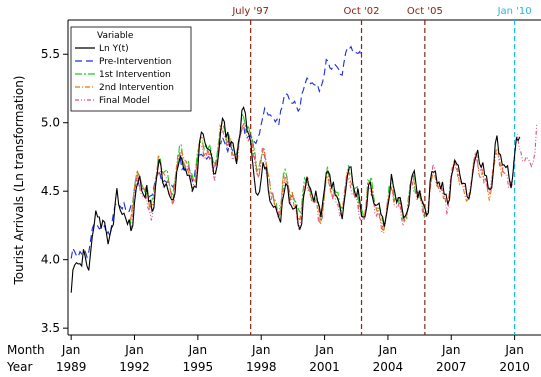 The height and width of the screenshot is (377, 541). Describe the element at coordinates (19, 367) in the screenshot. I see `x-axis-title-year: Year` at that location.